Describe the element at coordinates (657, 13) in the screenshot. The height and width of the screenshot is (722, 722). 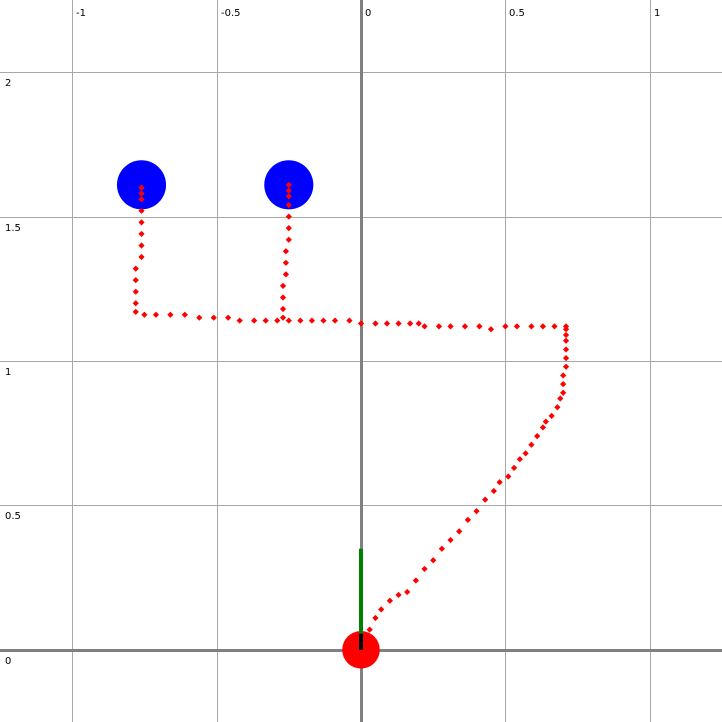
I see `x-tick-label: 1` at that location.